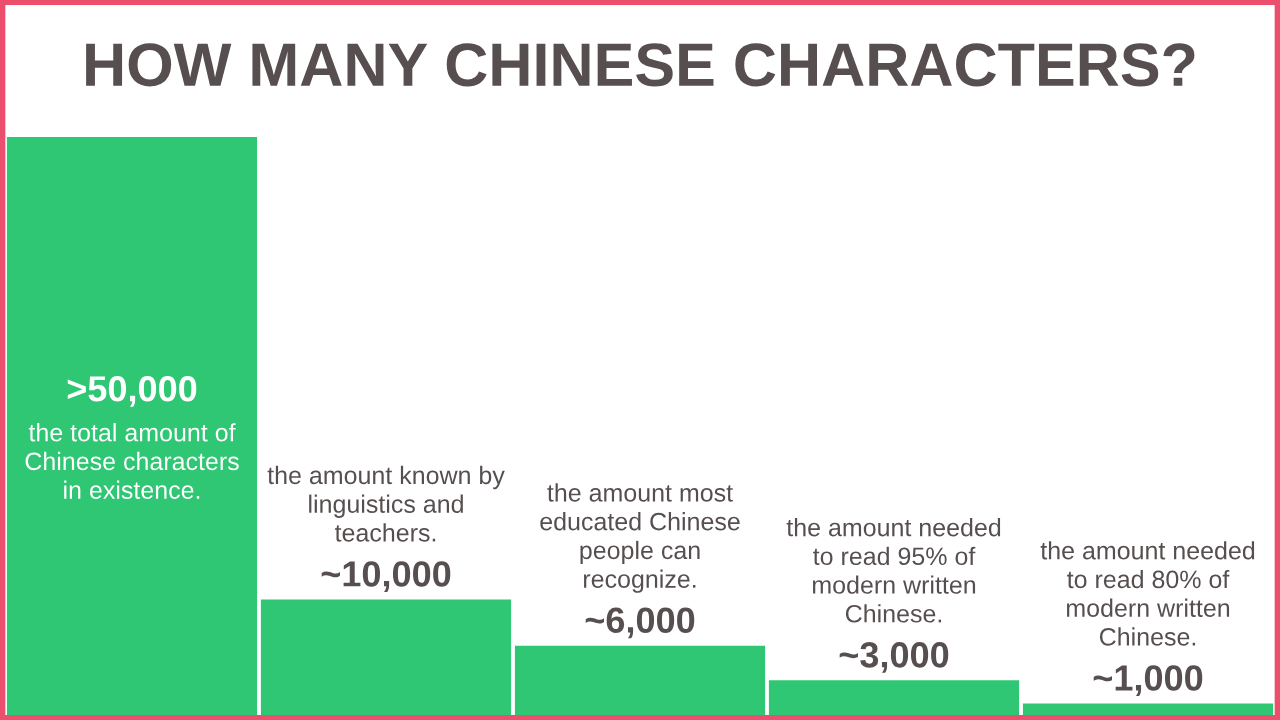  What do you see at coordinates (132, 461) in the screenshot?
I see `x-tick-label: the total amount of Chinese characters in existence.` at bounding box center [132, 461].